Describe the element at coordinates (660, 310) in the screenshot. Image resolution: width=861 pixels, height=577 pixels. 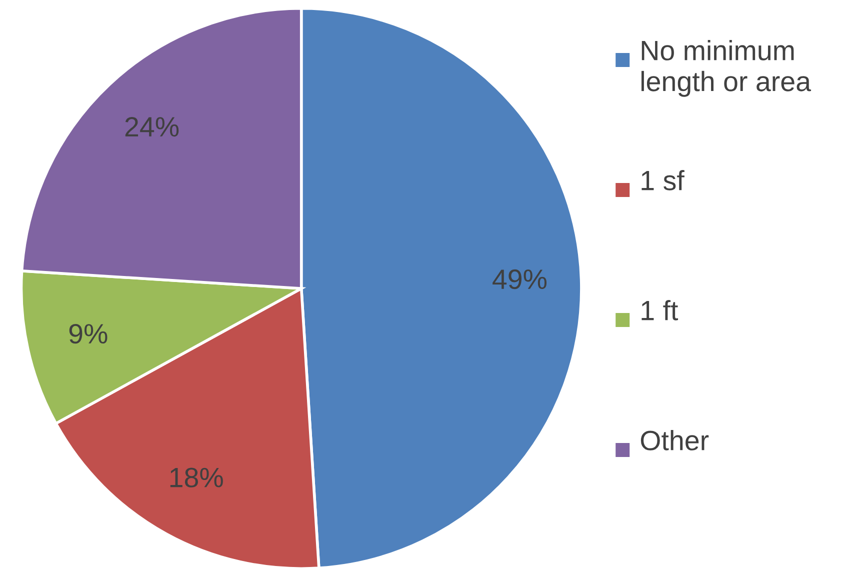
I see `legend-label: 1 ft` at that location.